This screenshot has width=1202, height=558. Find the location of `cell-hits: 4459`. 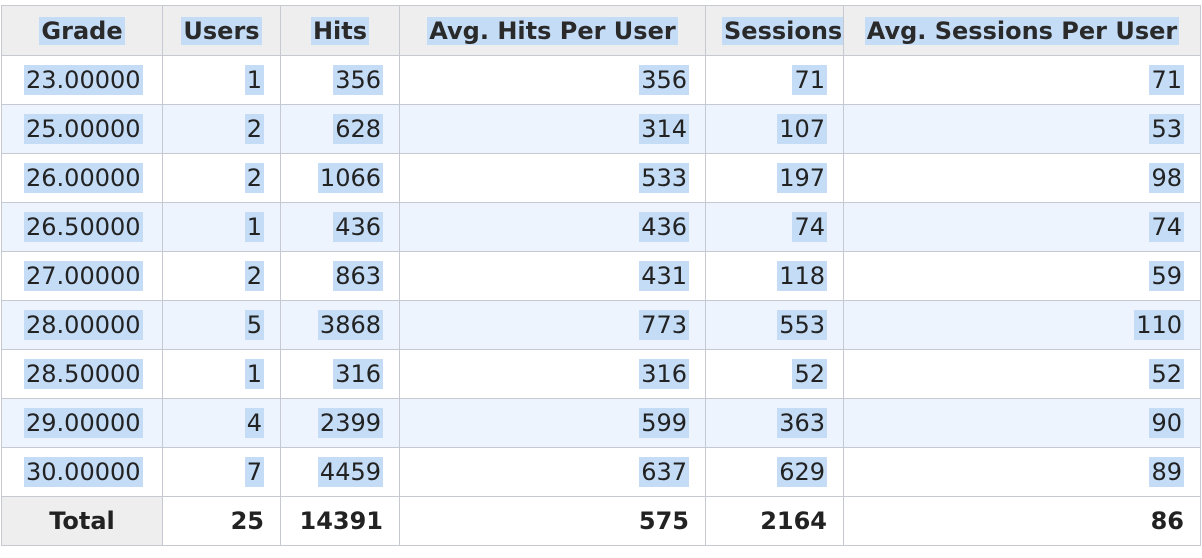

cell-hits: 4459 is located at coordinates (340, 472).